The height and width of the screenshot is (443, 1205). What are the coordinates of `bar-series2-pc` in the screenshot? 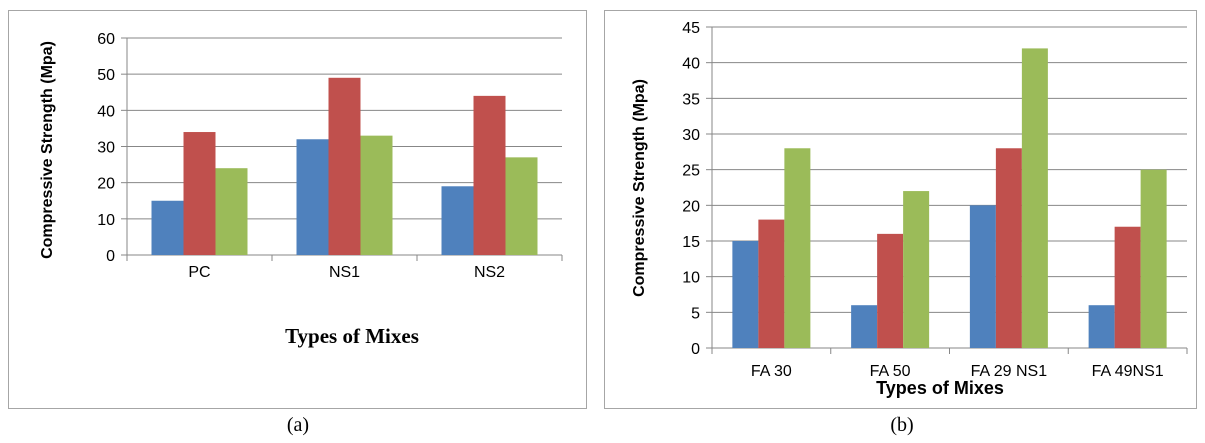 It's located at (199, 193).